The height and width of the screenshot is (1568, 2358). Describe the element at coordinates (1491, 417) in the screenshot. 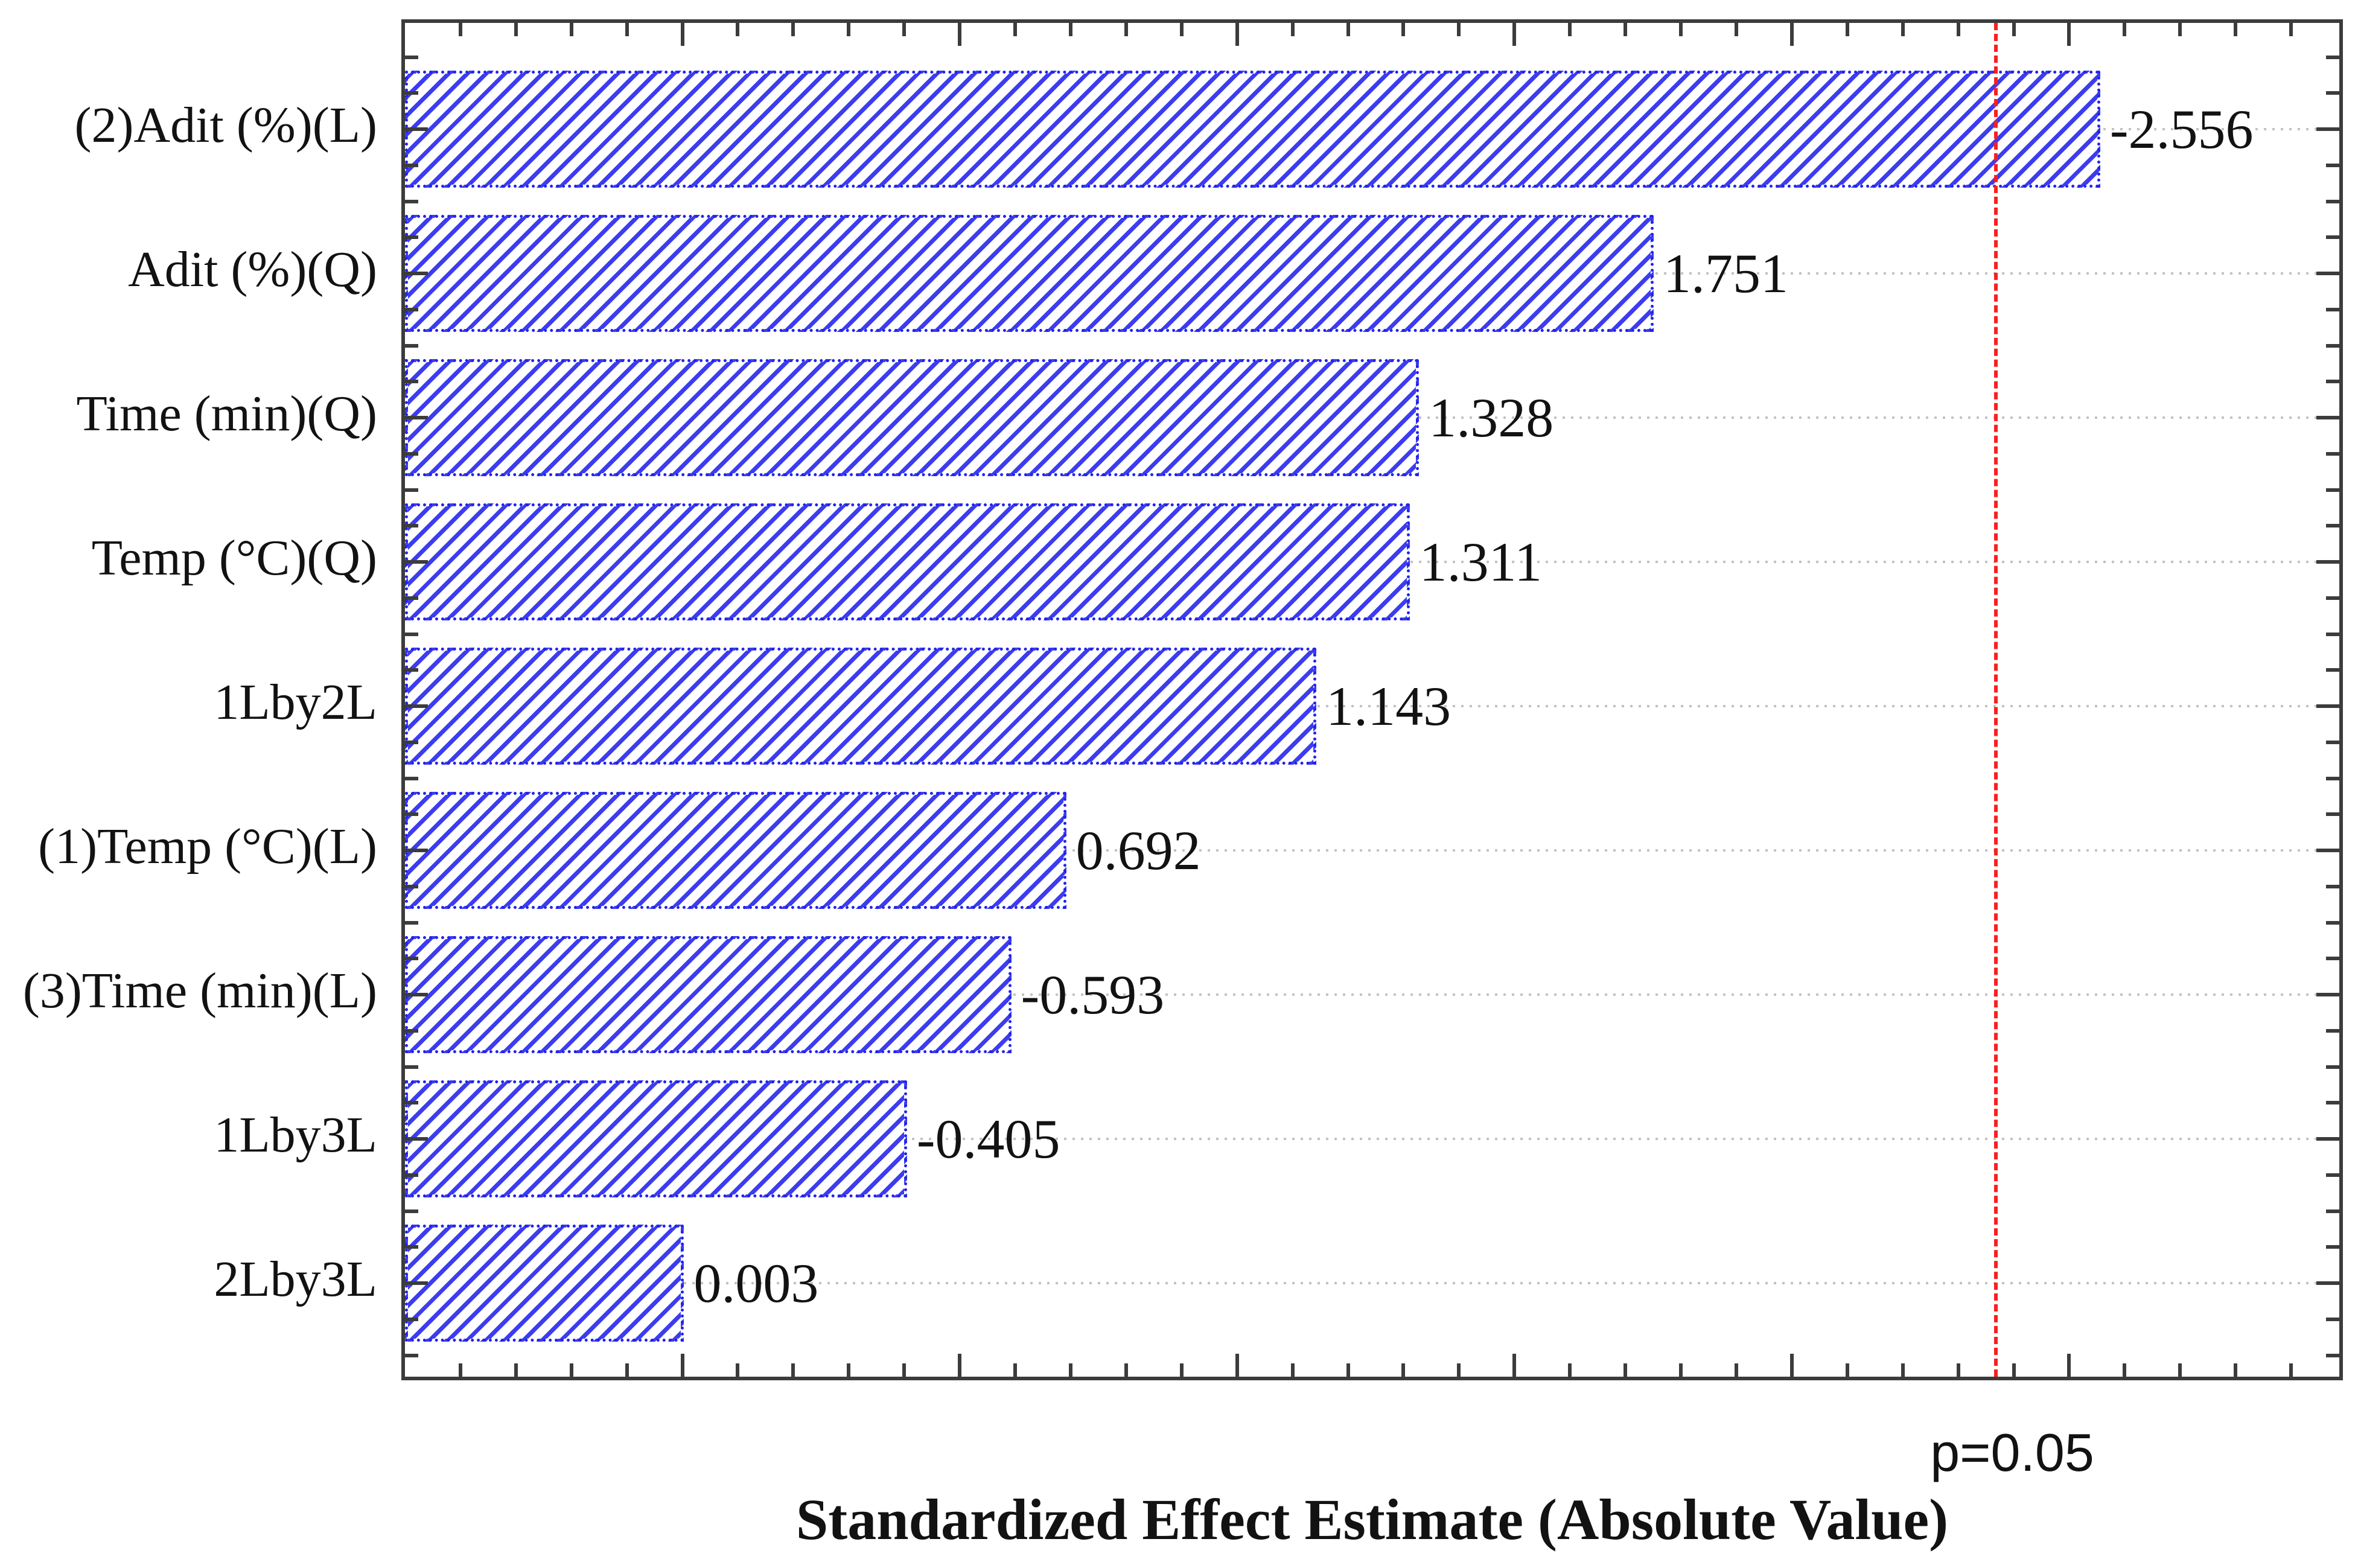

I see `bar-value-label: 1.328` at that location.